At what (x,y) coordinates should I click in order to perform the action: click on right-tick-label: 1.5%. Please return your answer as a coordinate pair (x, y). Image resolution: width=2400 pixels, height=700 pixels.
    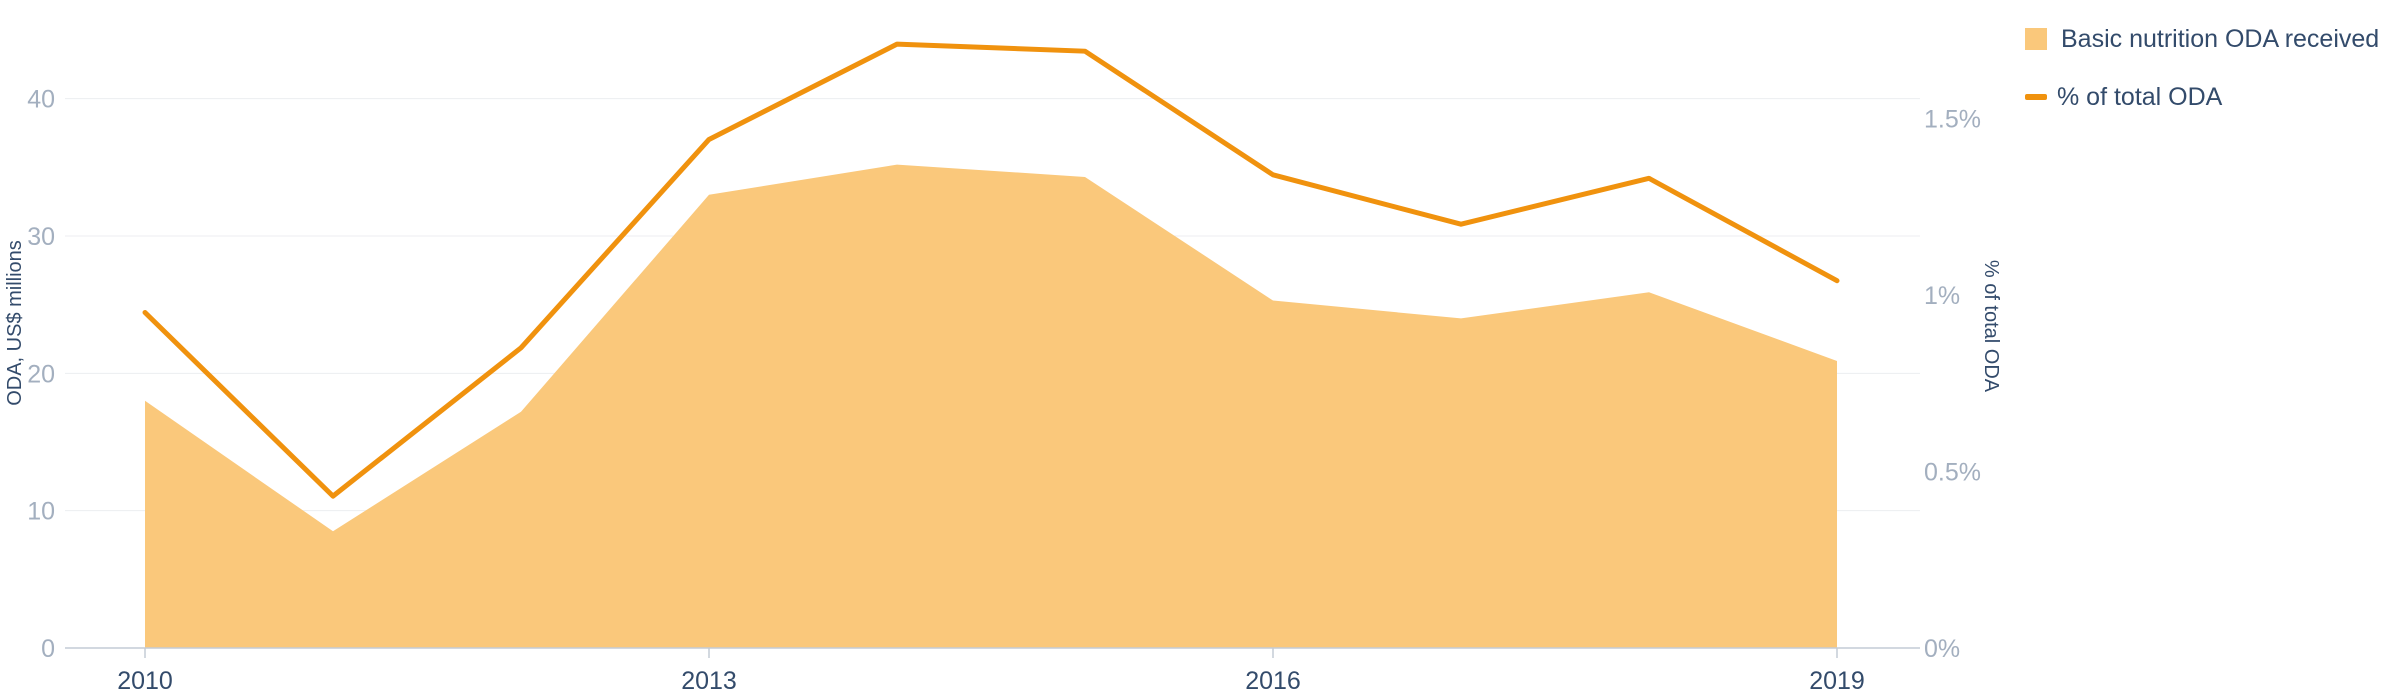
    Looking at the image, I should click on (1952, 119).